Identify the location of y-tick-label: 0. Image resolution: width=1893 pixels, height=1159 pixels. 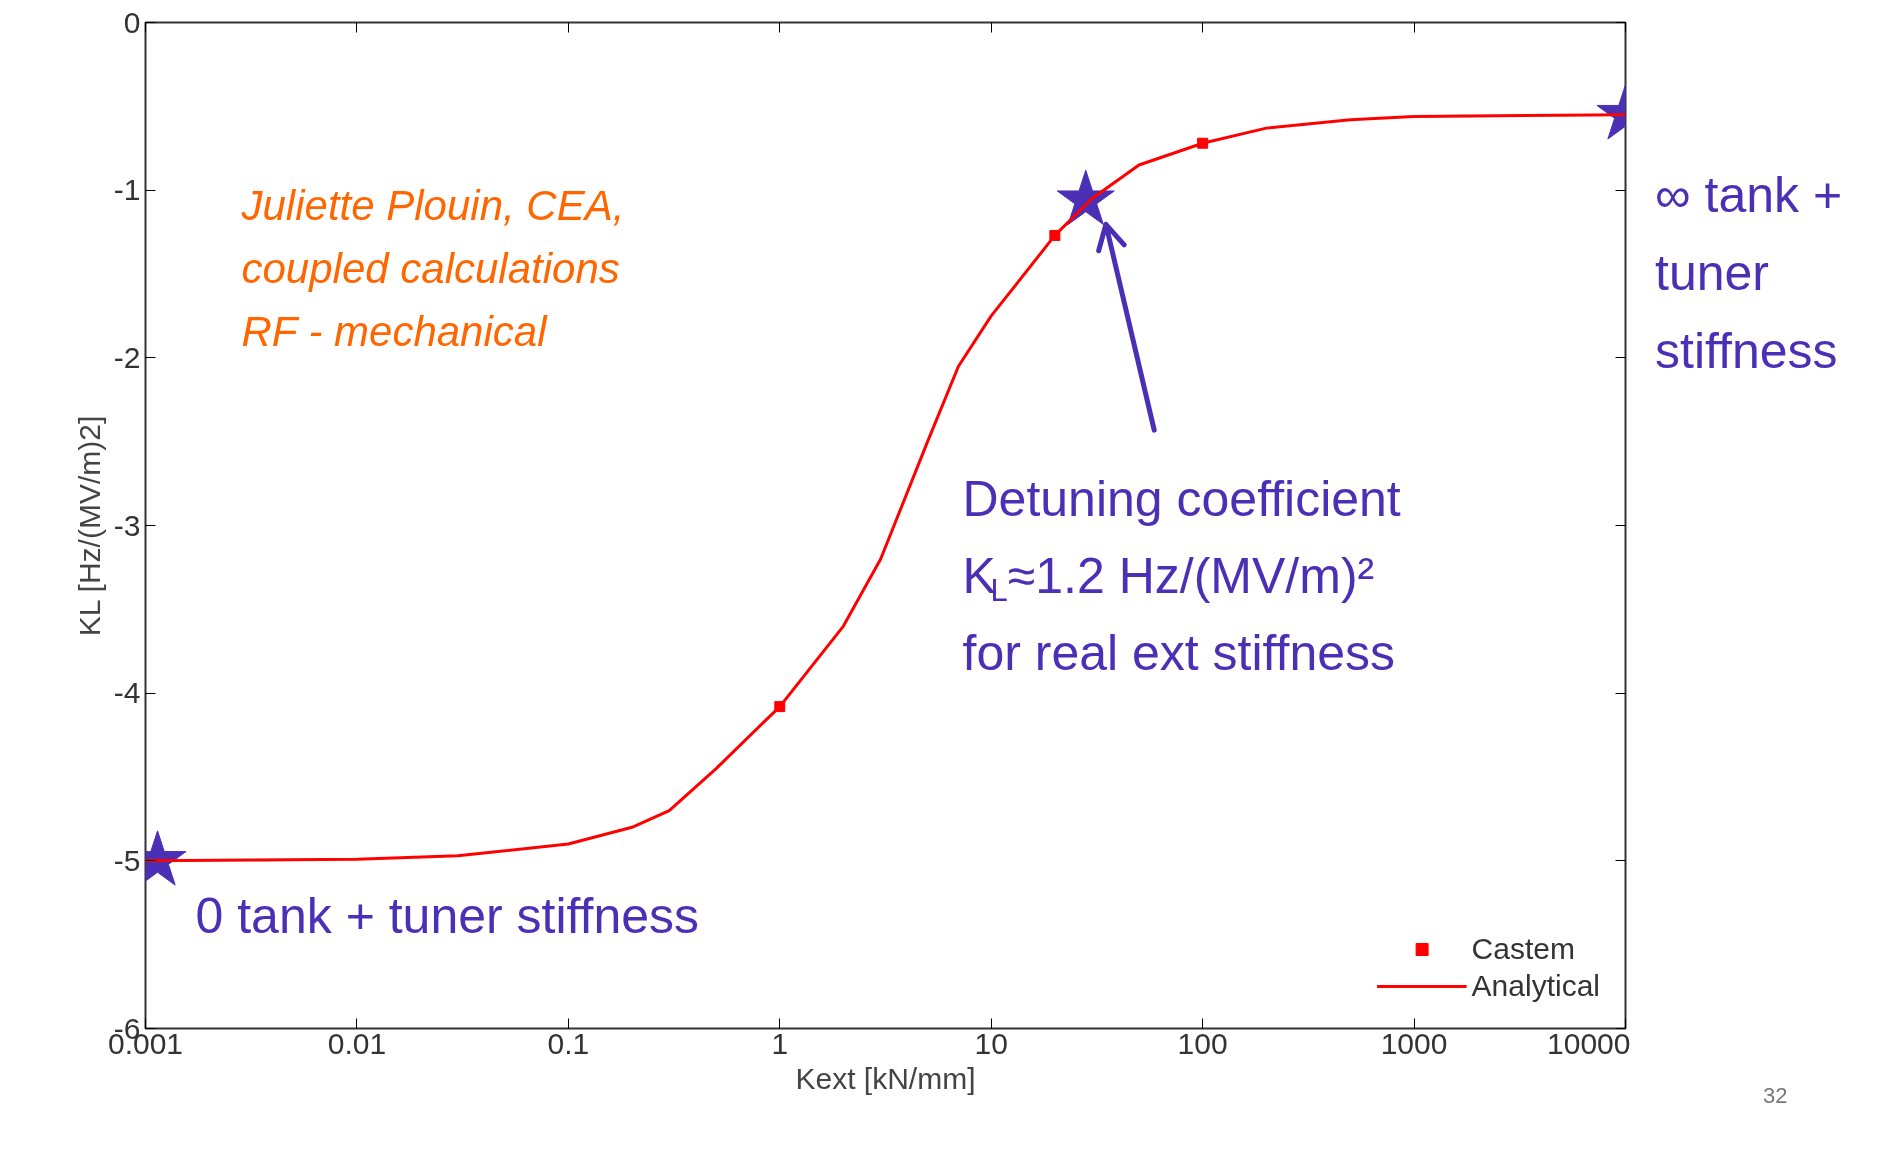
(132, 22).